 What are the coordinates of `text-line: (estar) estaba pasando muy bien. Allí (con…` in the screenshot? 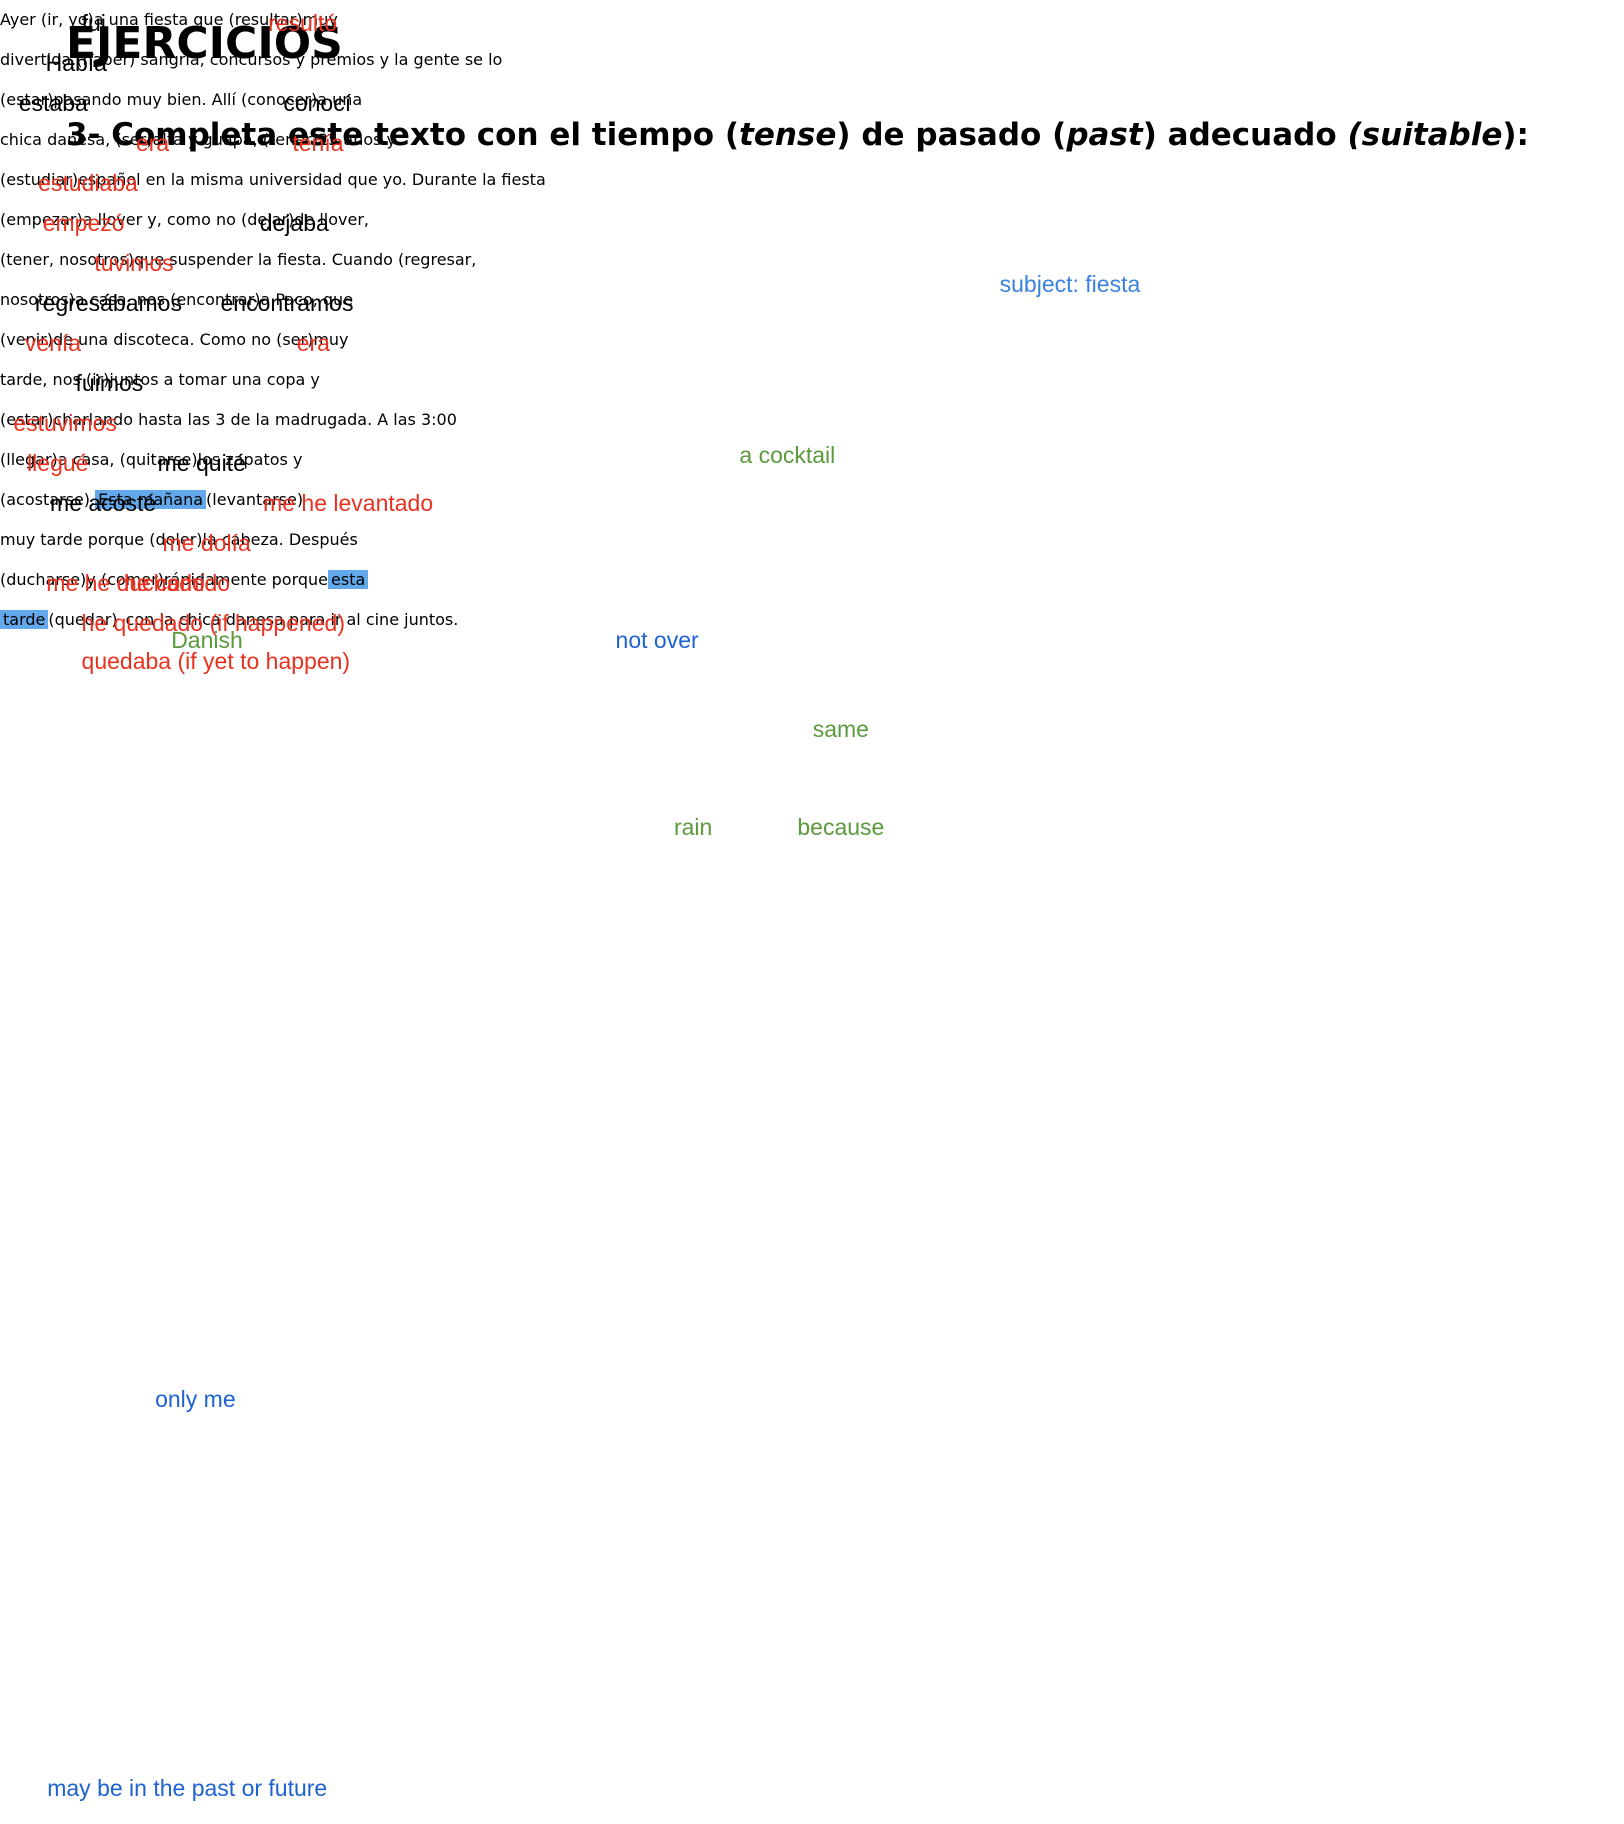 It's located at (812, 100).